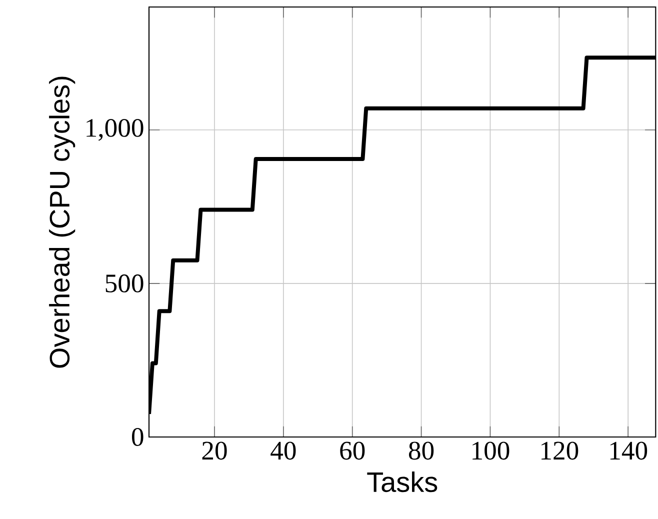  I want to click on x-axis-title: Tasks, so click(402, 482).